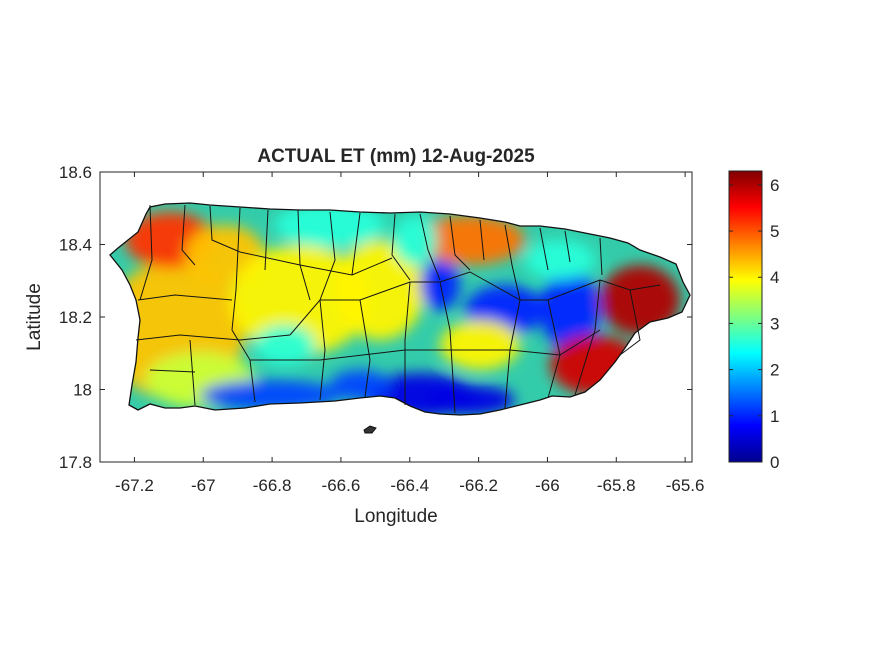 Image resolution: width=875 pixels, height=656 pixels. What do you see at coordinates (774, 370) in the screenshot?
I see `colorbar-tick-label: 2` at bounding box center [774, 370].